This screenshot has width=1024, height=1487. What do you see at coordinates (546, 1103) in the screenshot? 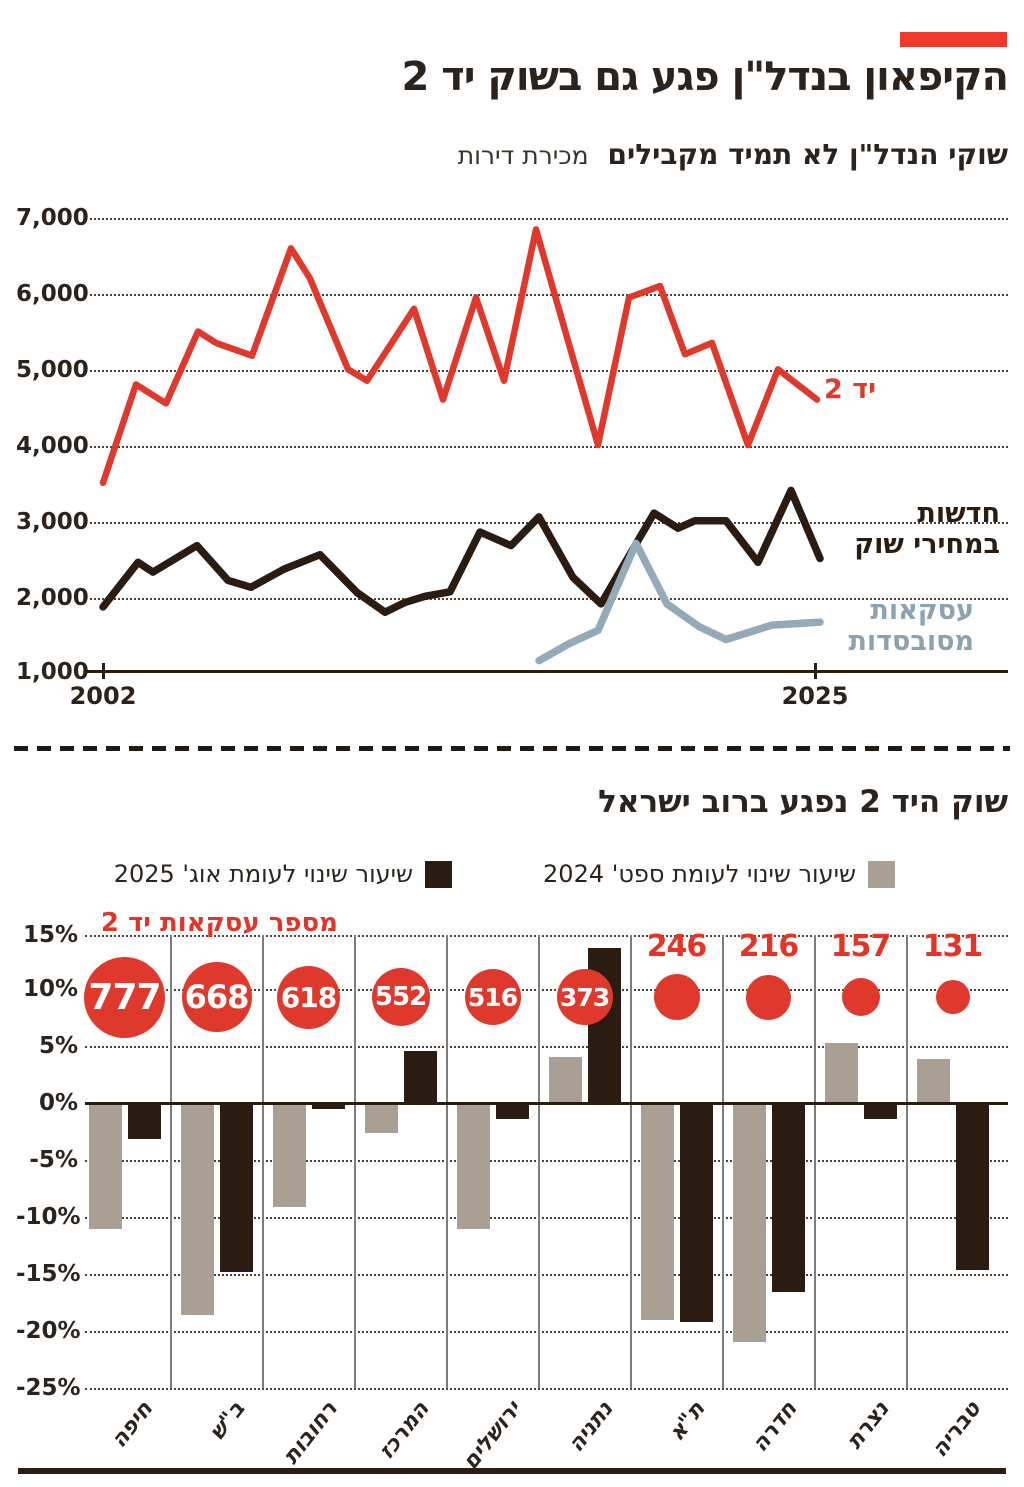
I see `zero-line` at bounding box center [546, 1103].